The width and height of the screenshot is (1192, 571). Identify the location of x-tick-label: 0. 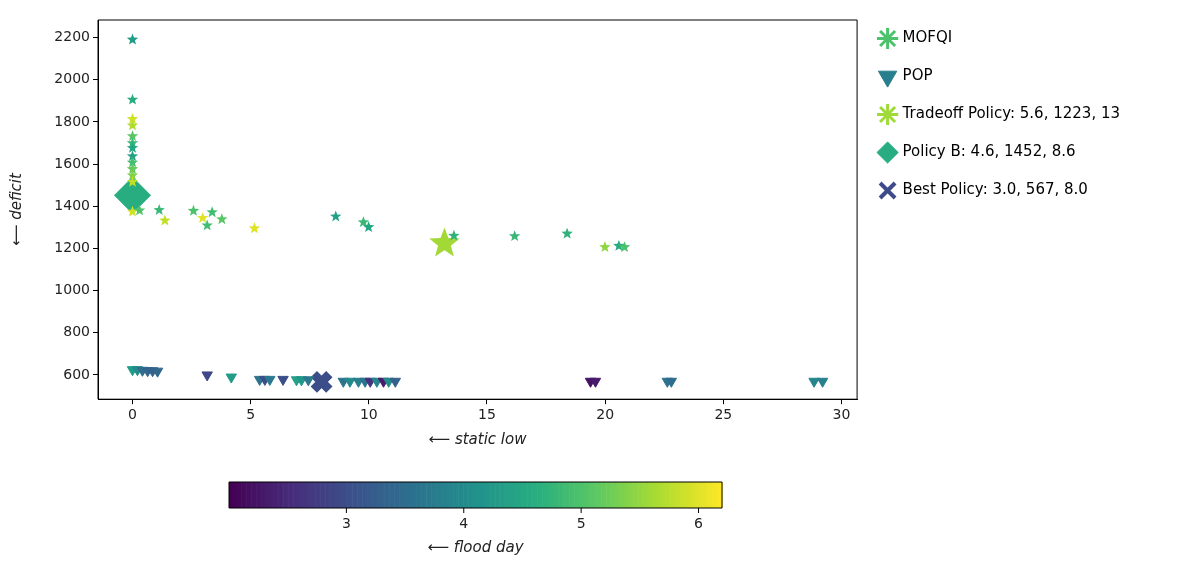
(132, 414).